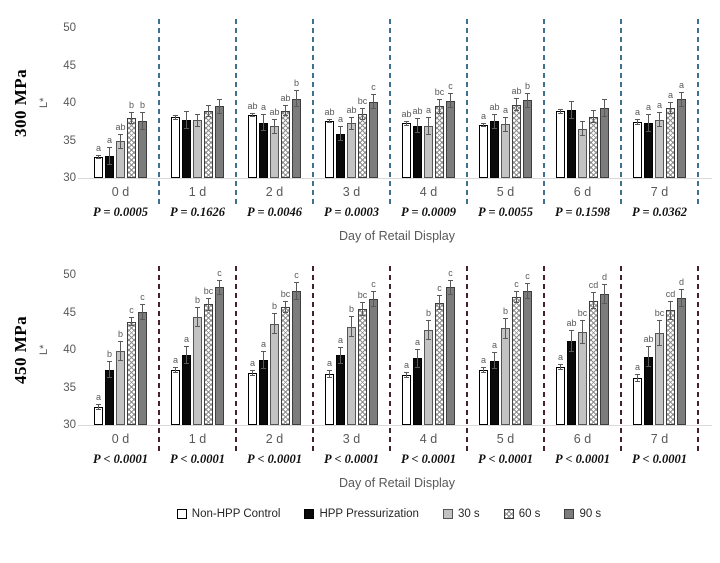 Image resolution: width=720 pixels, height=563 pixels. What do you see at coordinates (236, 514) in the screenshot?
I see `legend-label: Non-HPP Control` at bounding box center [236, 514].